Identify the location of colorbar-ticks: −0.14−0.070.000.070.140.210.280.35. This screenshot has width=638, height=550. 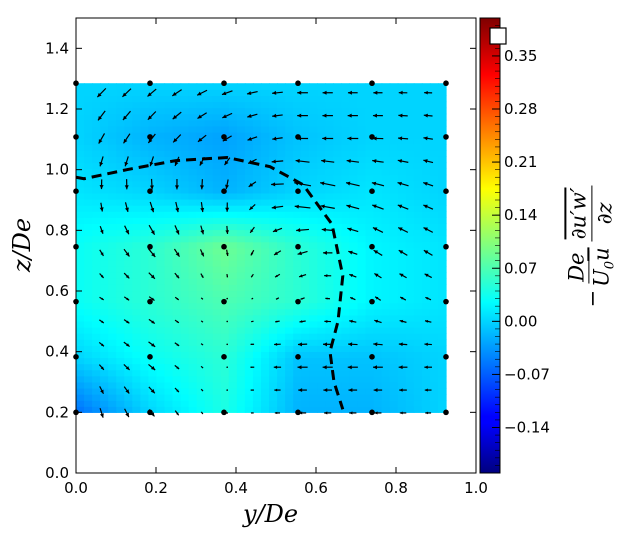
(521, 245).